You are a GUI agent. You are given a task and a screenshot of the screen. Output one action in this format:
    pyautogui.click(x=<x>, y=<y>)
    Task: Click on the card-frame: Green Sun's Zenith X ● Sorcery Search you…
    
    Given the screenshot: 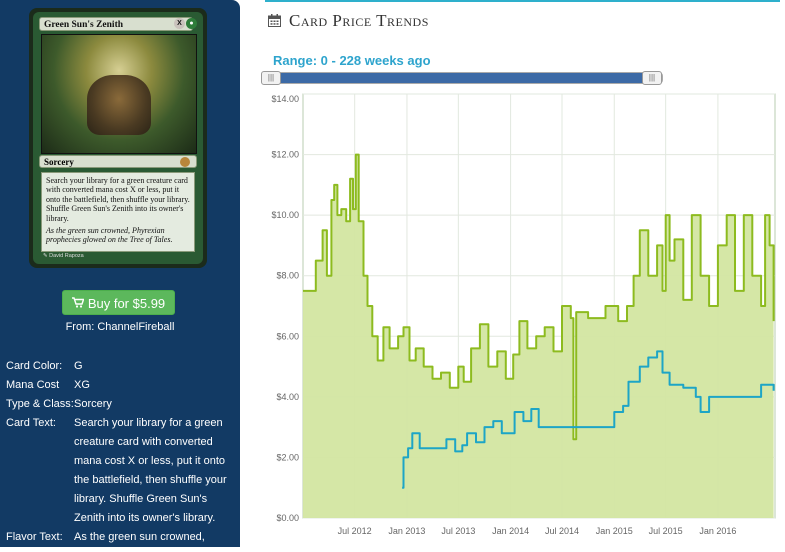 What is the action you would take?
    pyautogui.click(x=118, y=138)
    